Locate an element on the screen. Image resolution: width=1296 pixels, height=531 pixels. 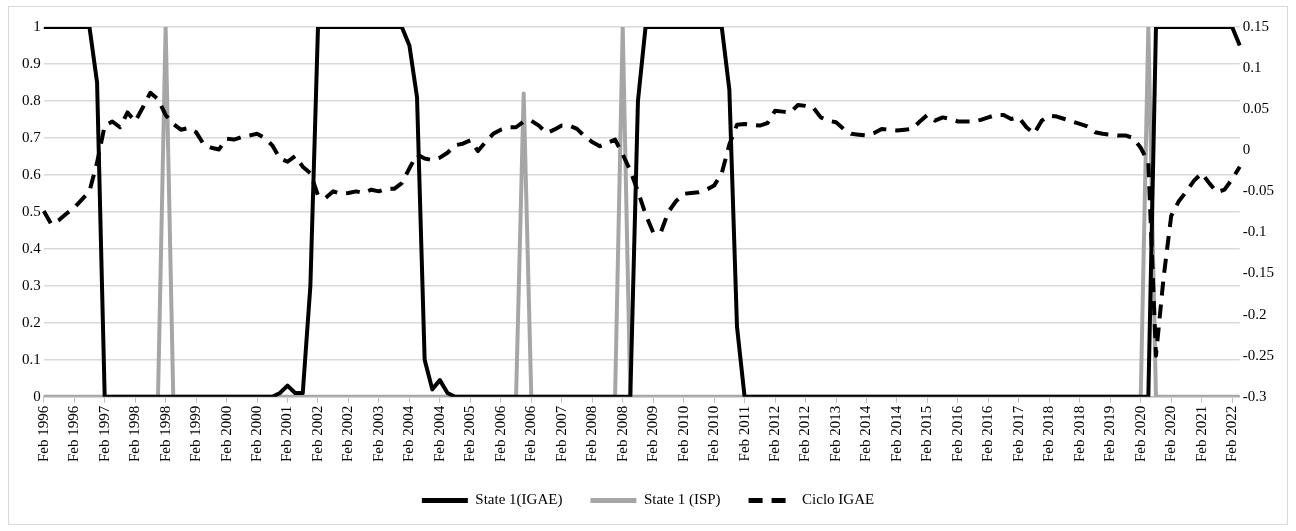
x-tick-label: Feb 1999 is located at coordinates (195, 433).